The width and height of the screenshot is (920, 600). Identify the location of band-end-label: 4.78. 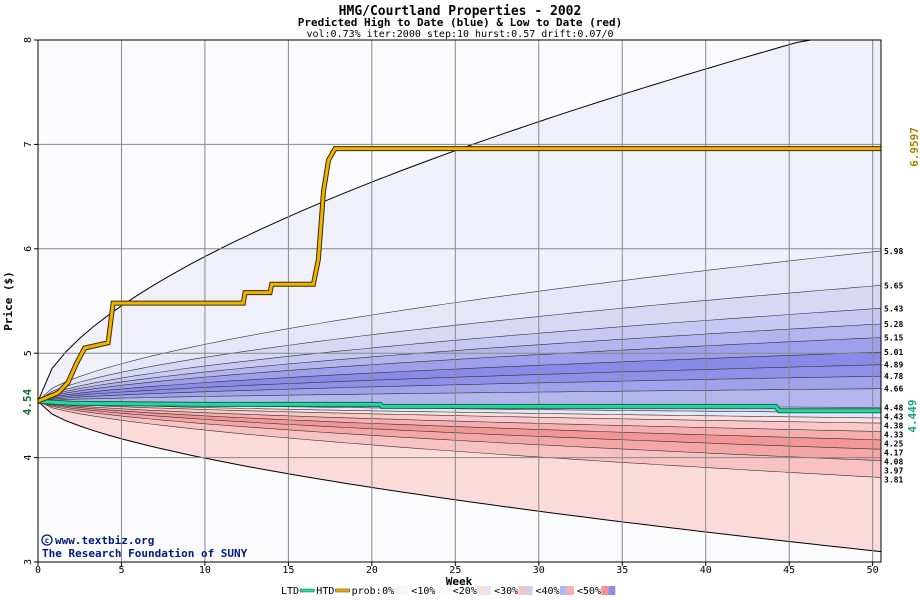
(893, 376).